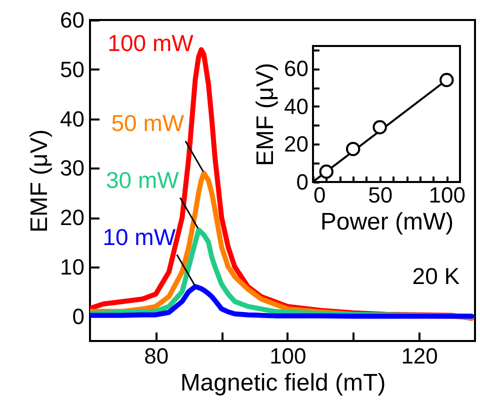  What do you see at coordinates (156, 356) in the screenshot?
I see `x-tick-label: 80` at bounding box center [156, 356].